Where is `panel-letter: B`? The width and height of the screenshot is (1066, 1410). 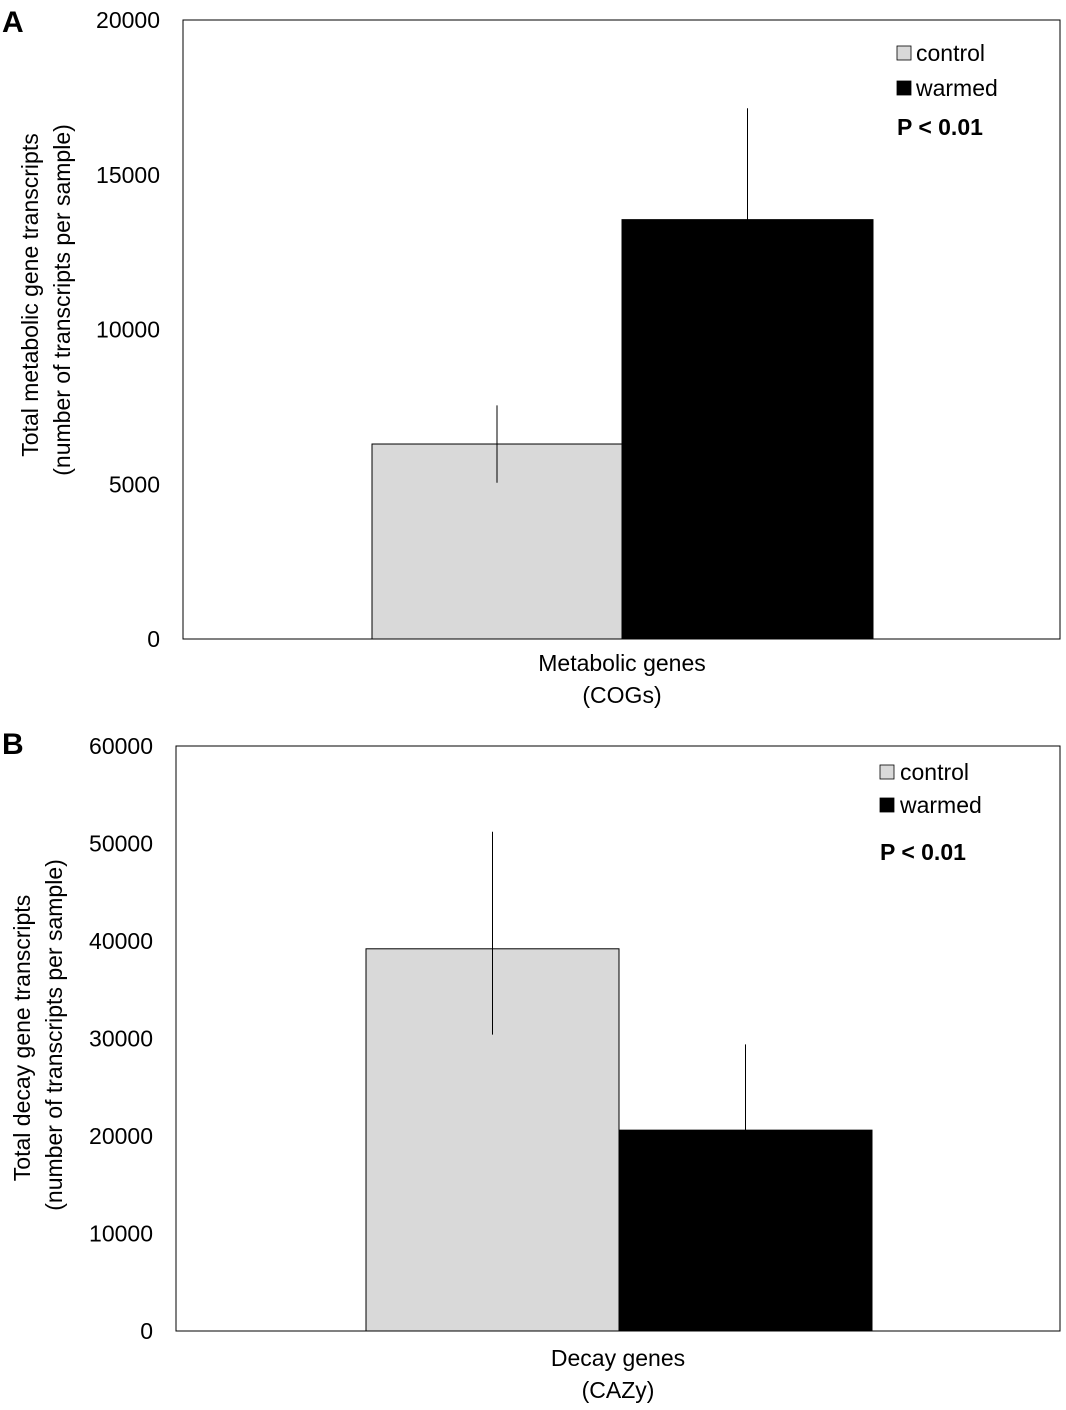 panel-letter: B is located at coordinates (13, 744).